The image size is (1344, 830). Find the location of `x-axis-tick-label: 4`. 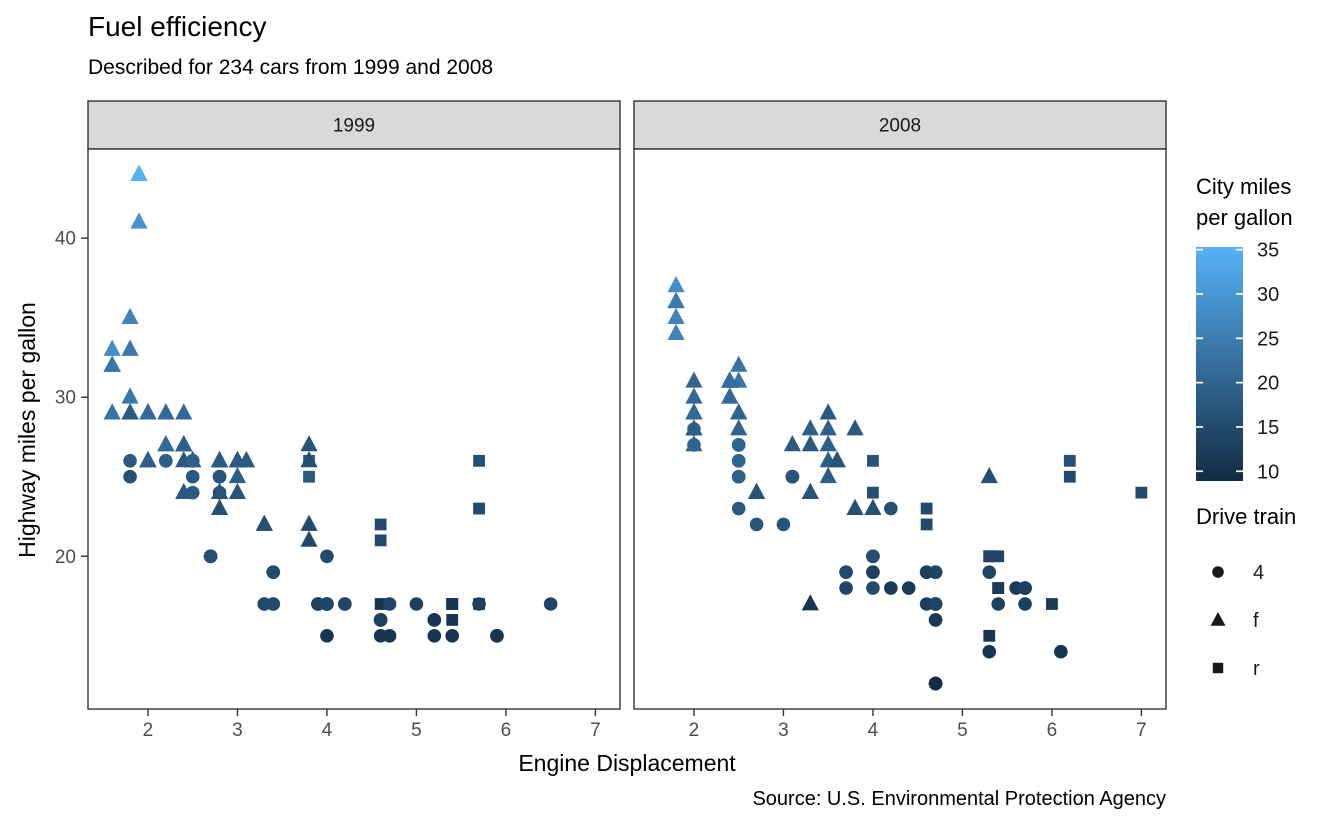

x-axis-tick-label: 4 is located at coordinates (327, 730).